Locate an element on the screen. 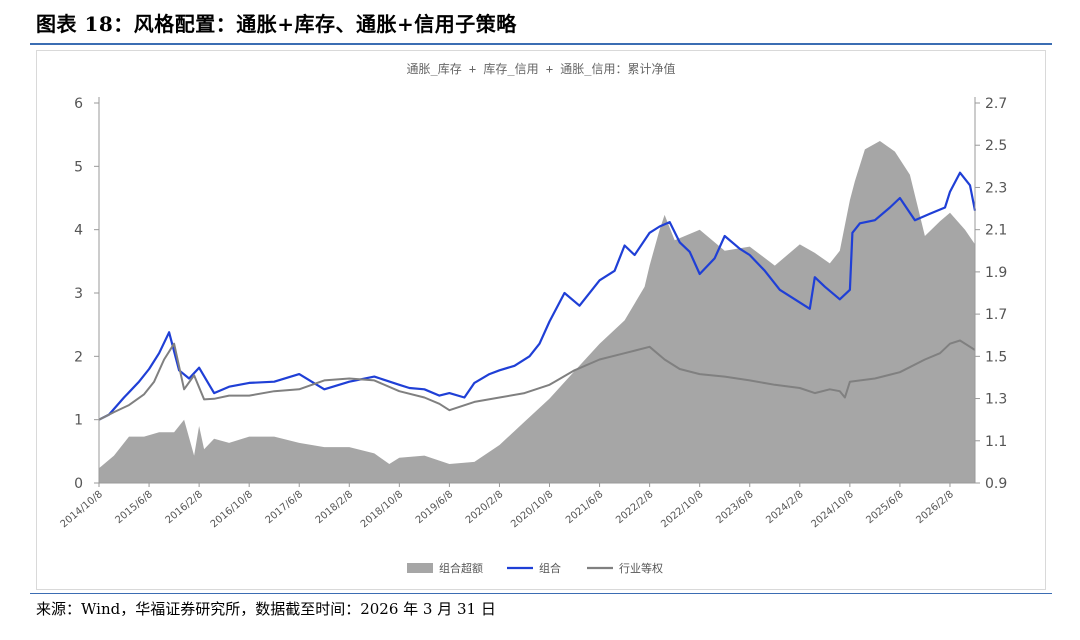 The image size is (1080, 640). x-tick-label: 2022/10/8 is located at coordinates (682, 509).